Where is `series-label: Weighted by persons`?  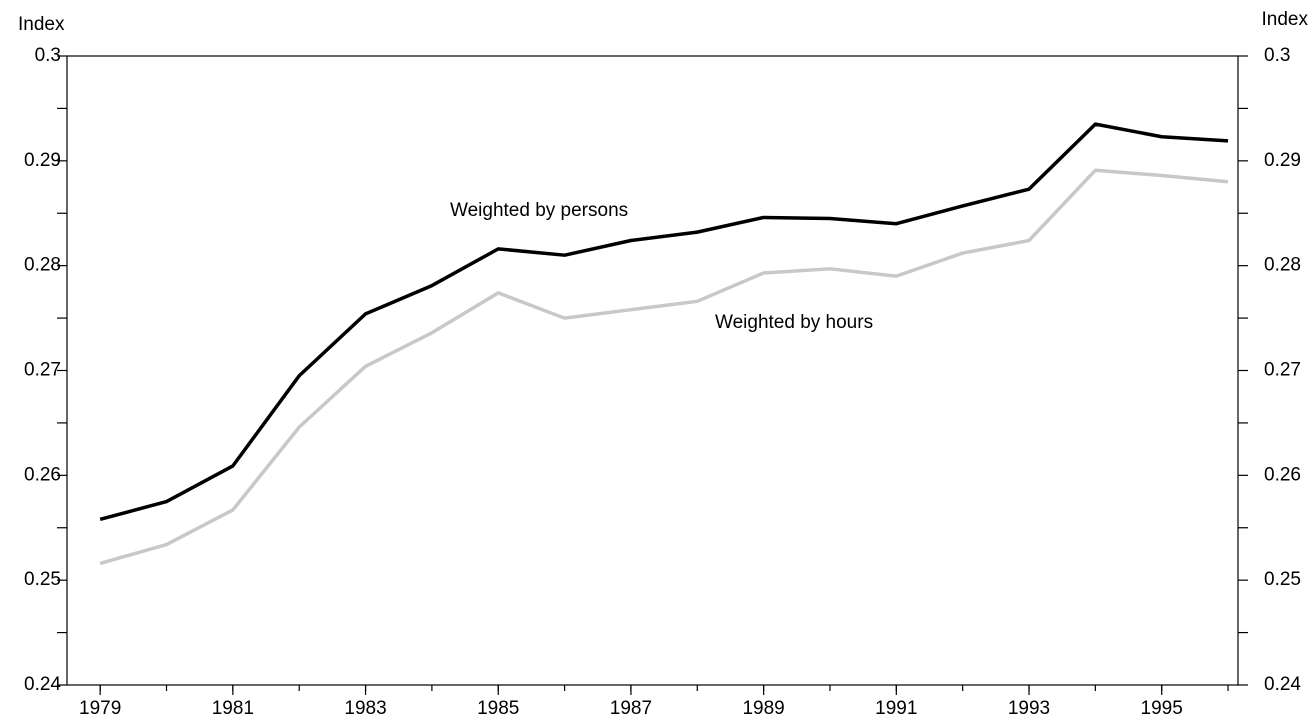 series-label: Weighted by persons is located at coordinates (539, 210).